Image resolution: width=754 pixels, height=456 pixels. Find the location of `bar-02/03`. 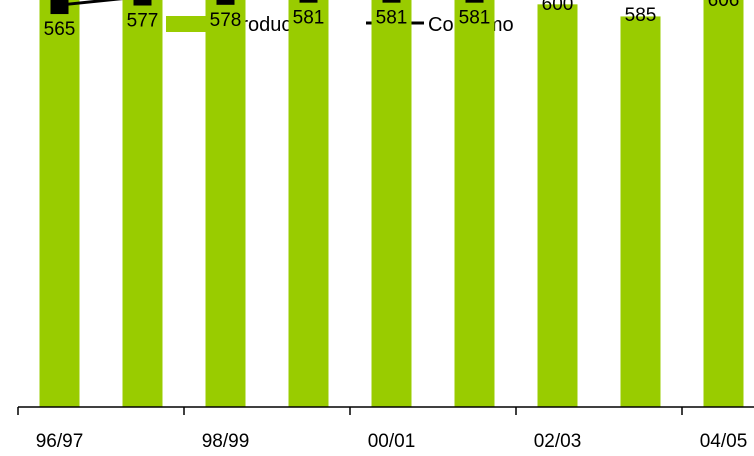

bar-02/03 is located at coordinates (557, 206).